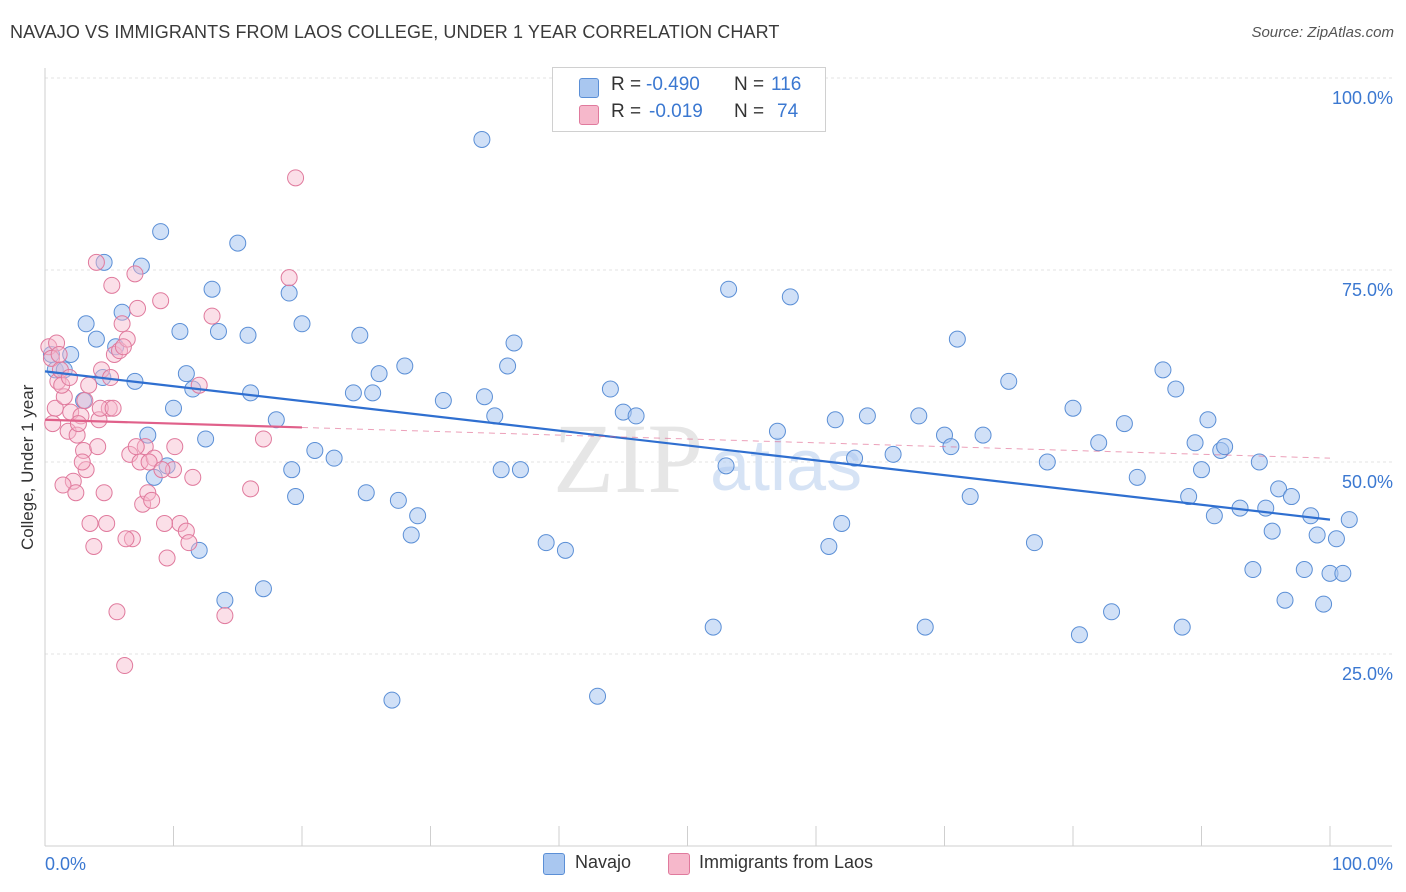 This screenshot has height=892, width=1406. What do you see at coordinates (554, 864) in the screenshot?
I see `bottom-legend-swatch-navajo` at bounding box center [554, 864].